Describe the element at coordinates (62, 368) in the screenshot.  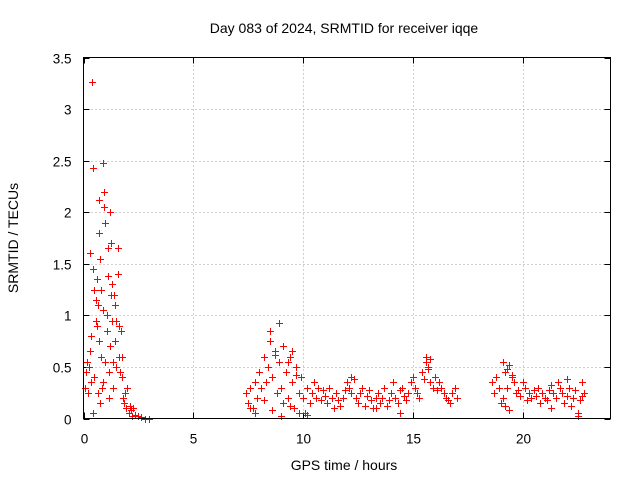
I see `y-tick-label: 0.5` at that location.